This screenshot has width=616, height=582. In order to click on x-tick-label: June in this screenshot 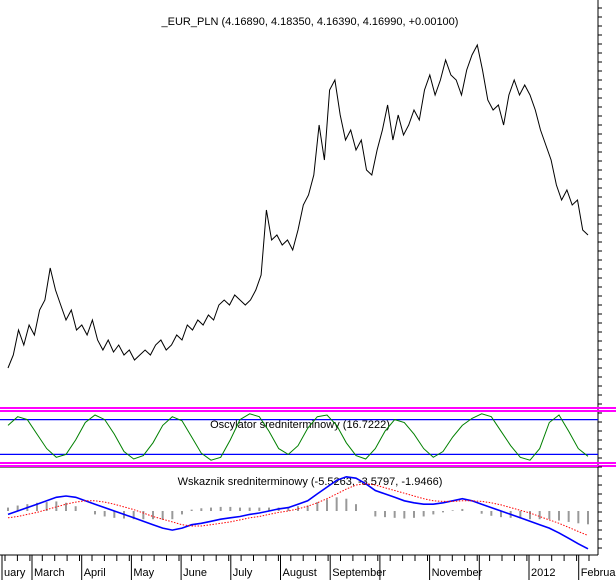, I will do `click(195, 573)`.